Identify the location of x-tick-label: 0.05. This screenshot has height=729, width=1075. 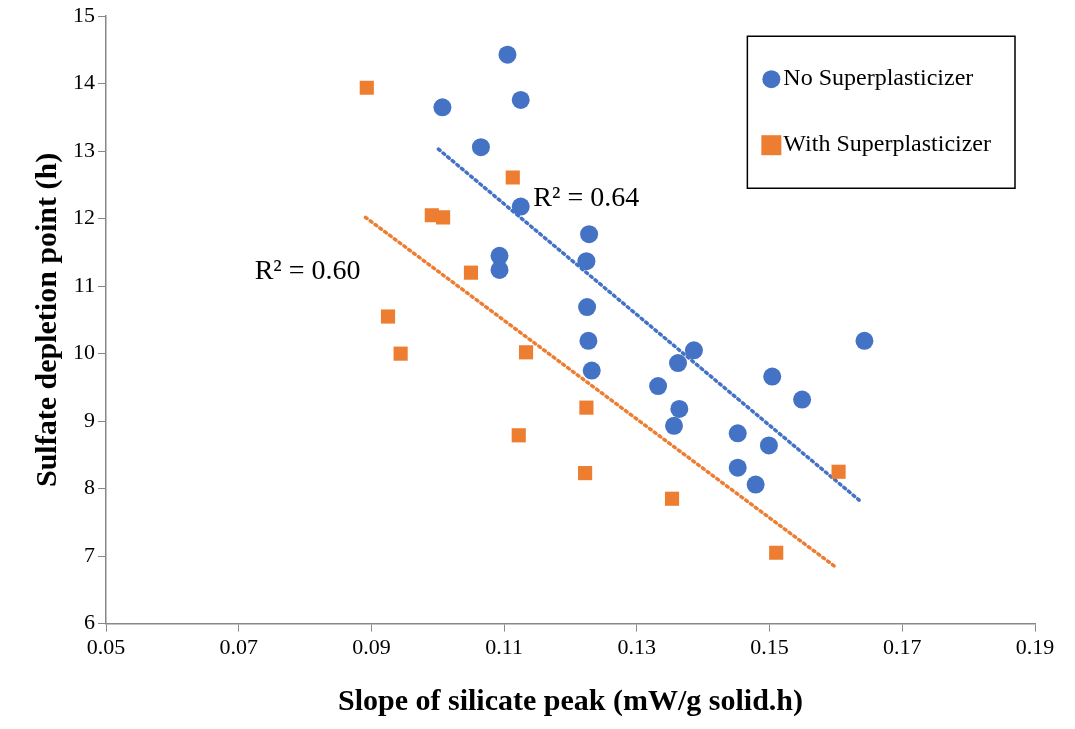
(106, 646).